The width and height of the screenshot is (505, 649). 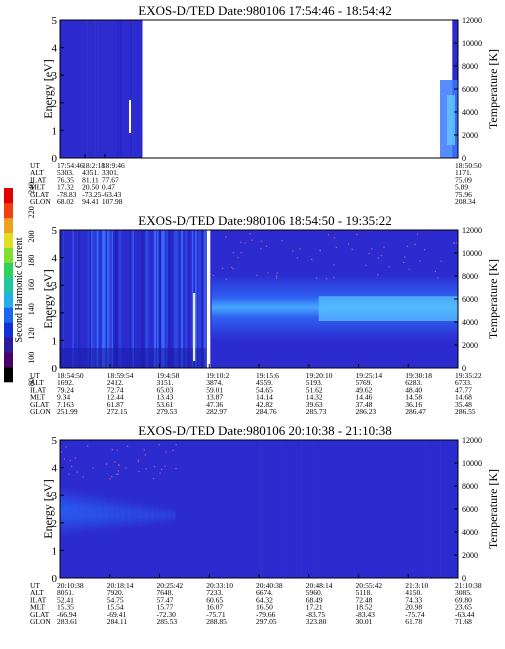 What do you see at coordinates (31, 212) in the screenshot?
I see `colorbar-tick-label: 220` at bounding box center [31, 212].